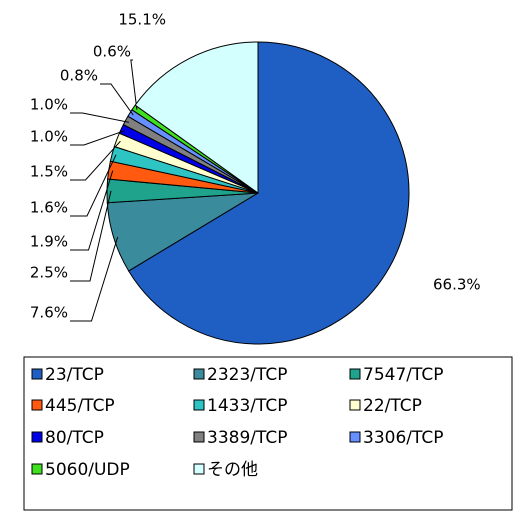  Describe the element at coordinates (49, 208) in the screenshot. I see `data-label: 1.6%` at that location.